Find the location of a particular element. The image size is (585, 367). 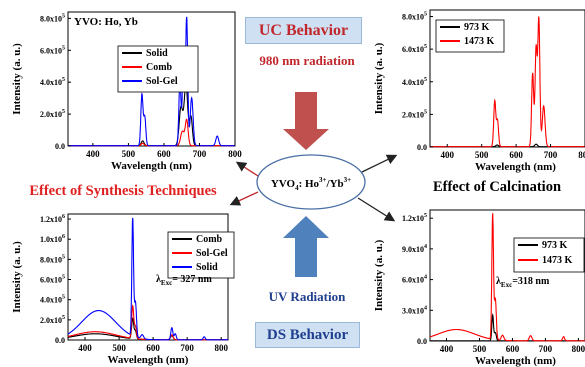

plot-frame is located at coordinates (507, 275).